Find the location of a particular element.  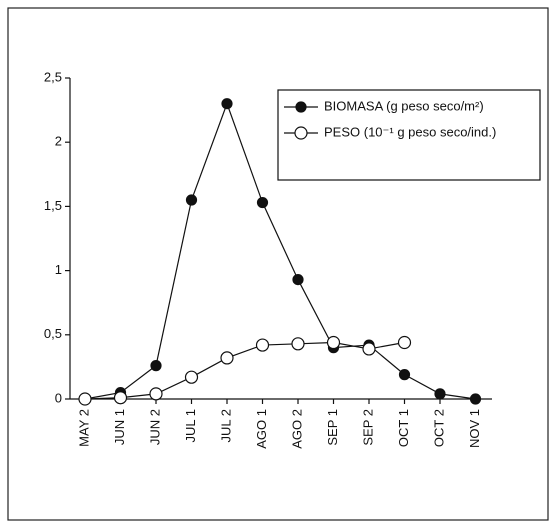

x-tick-label: MAY 2 is located at coordinates (83, 428).